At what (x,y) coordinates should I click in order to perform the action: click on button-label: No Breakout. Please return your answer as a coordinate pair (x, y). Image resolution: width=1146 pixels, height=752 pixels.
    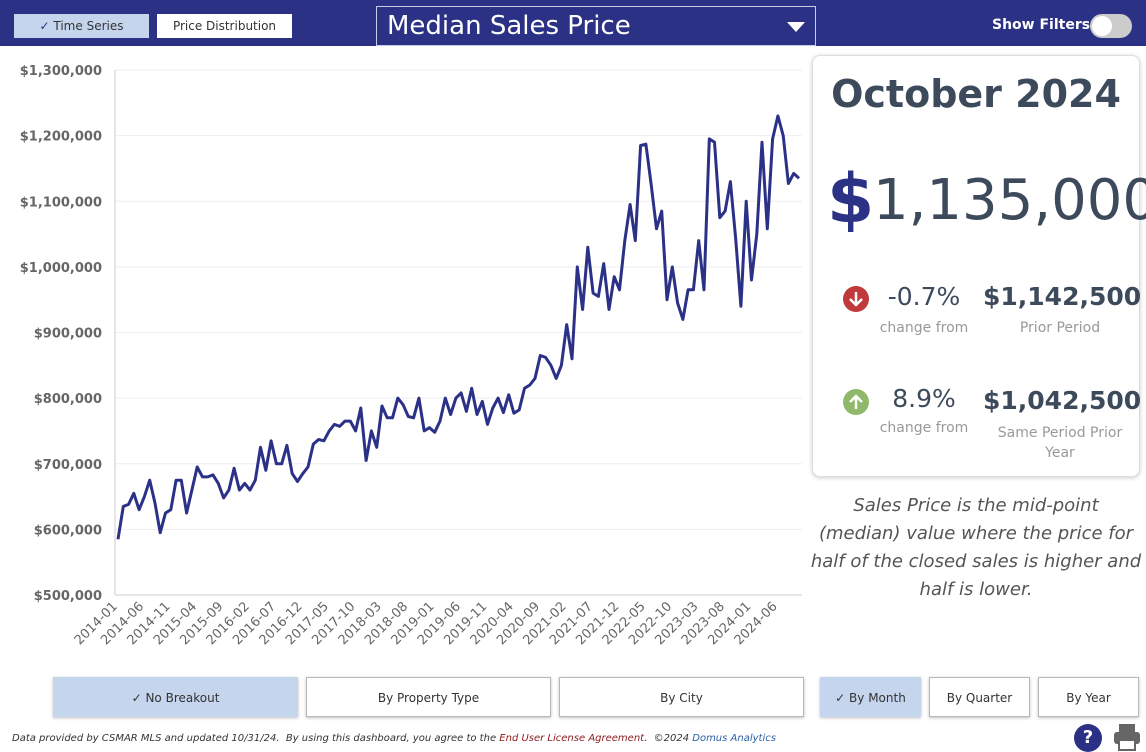
    Looking at the image, I should click on (182, 698).